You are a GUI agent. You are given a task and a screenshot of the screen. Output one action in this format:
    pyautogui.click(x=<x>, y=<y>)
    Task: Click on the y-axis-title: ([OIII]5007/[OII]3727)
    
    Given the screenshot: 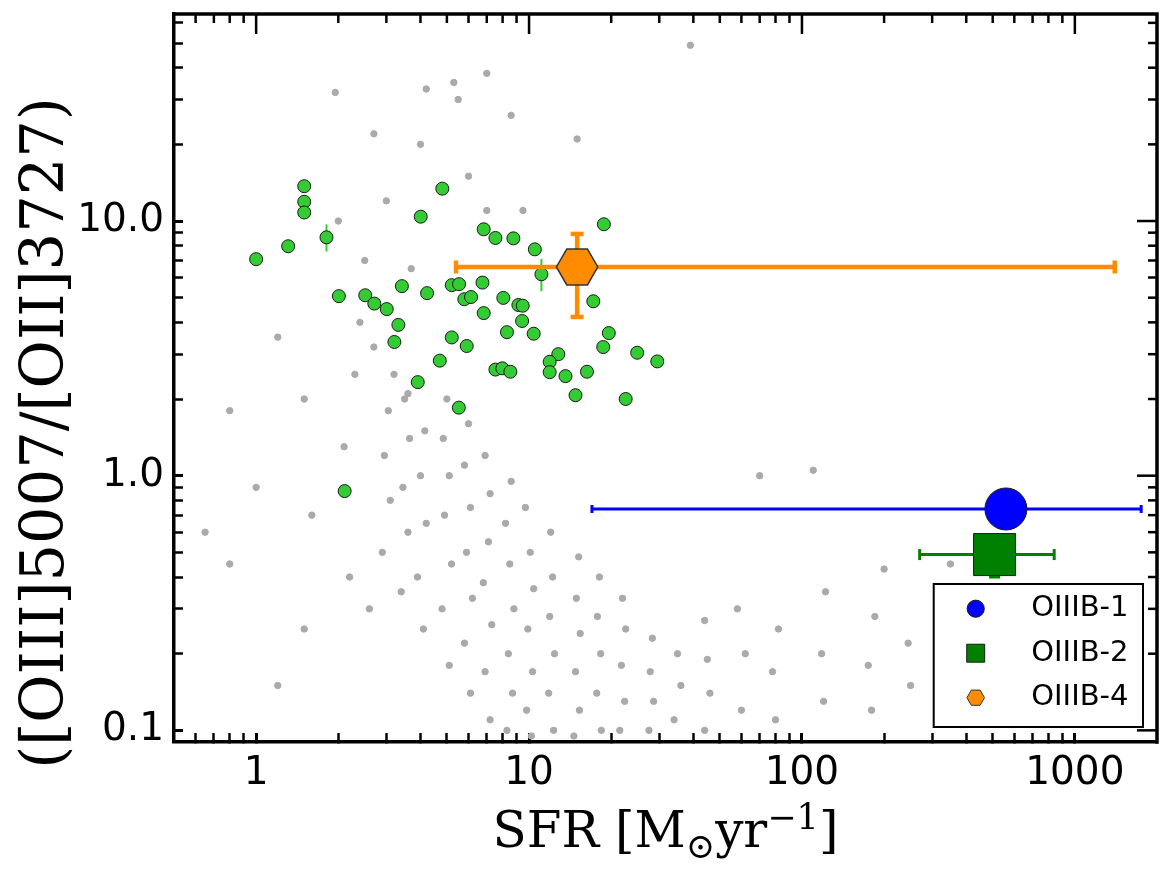 What is the action you would take?
    pyautogui.click(x=42, y=433)
    